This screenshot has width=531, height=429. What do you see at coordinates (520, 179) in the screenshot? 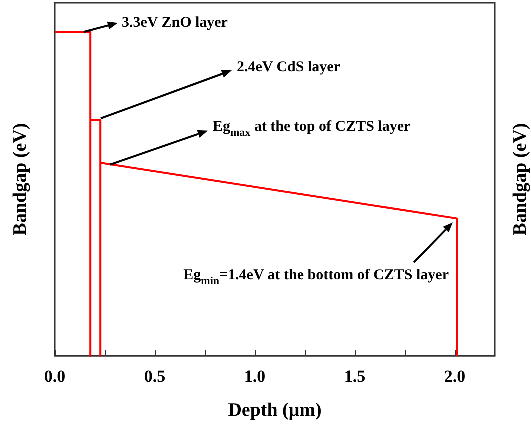
I see `y2-axis-title: Bandgap (eV)` at bounding box center [520, 179].